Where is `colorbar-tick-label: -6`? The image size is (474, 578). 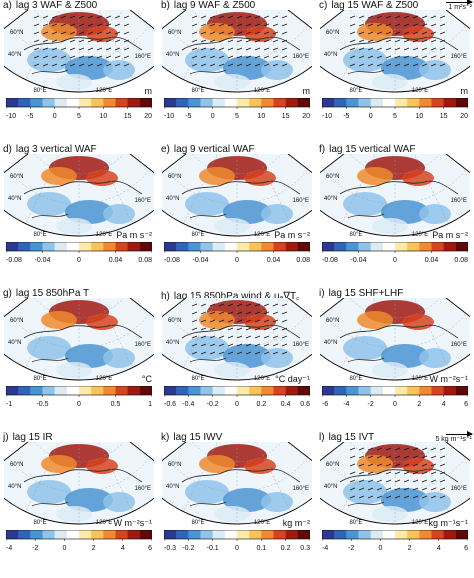
colorbar-tick-label: -6 is located at coordinates (325, 404).